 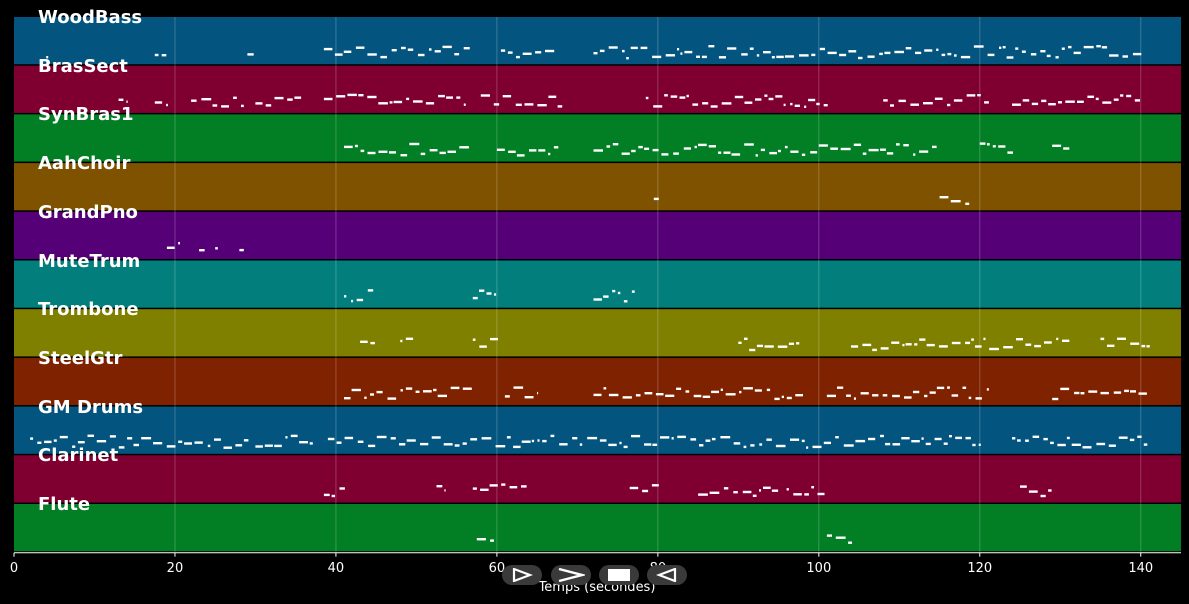 What do you see at coordinates (522, 575) in the screenshot?
I see `play-button` at bounding box center [522, 575].